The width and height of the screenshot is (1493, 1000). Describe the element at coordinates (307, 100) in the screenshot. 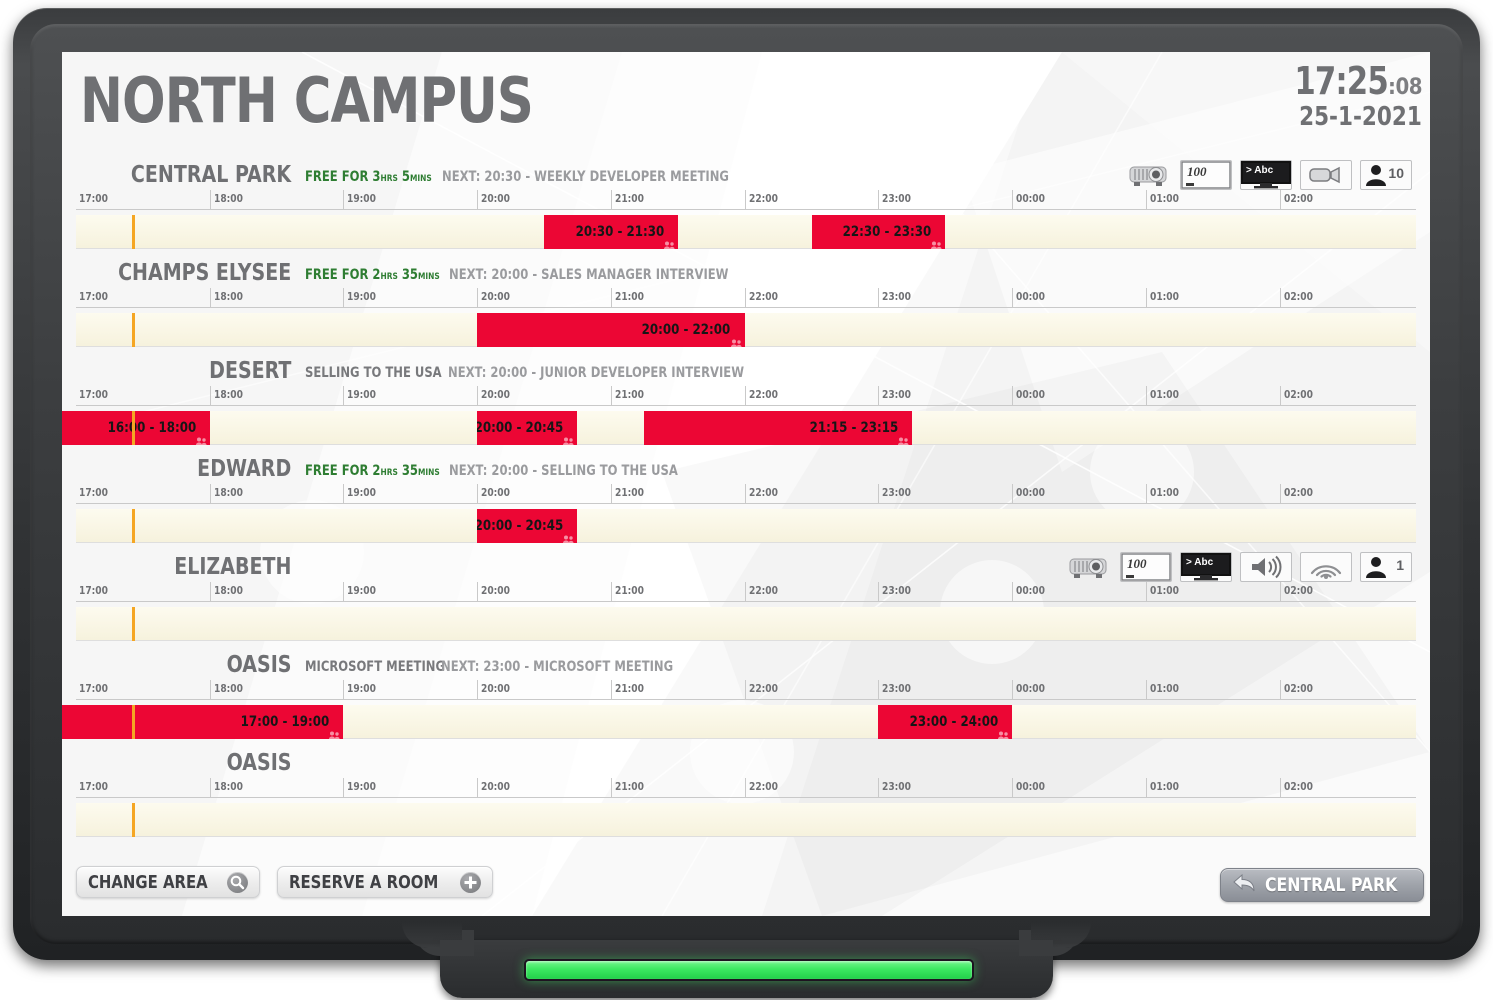

I see `page-title: NORTH CAMPUS` at that location.